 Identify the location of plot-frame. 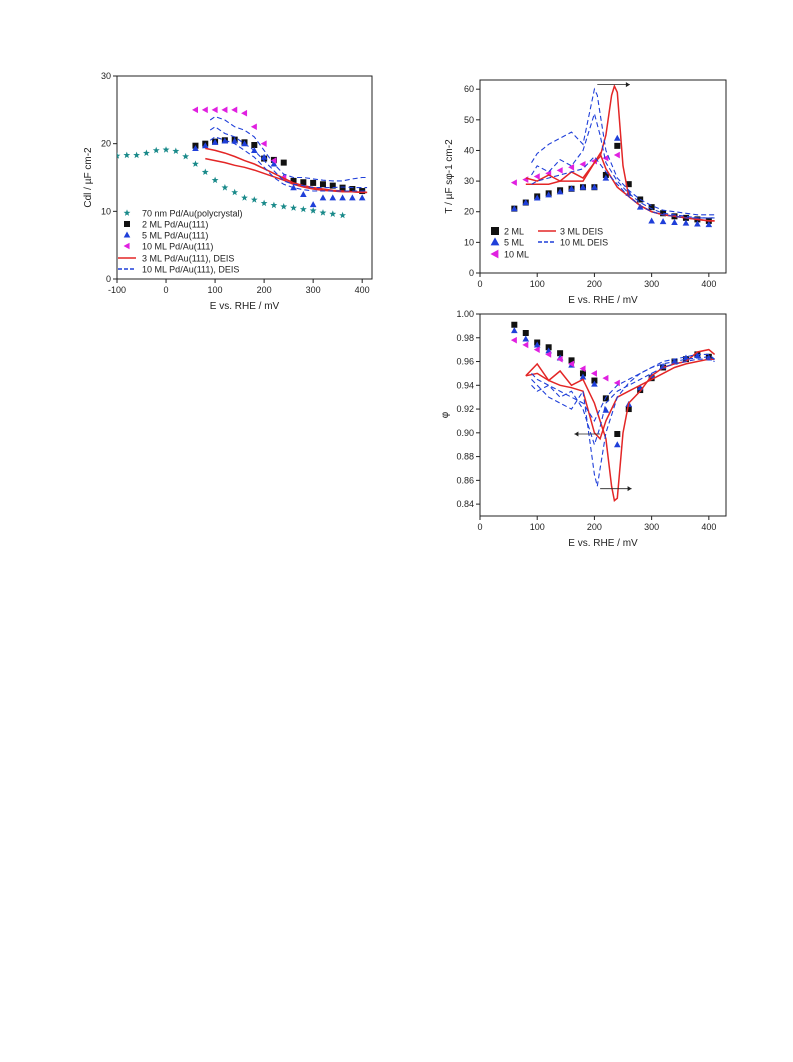
(603, 415).